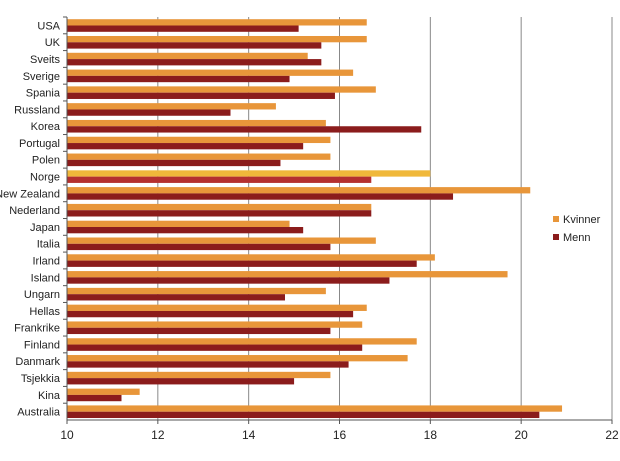 This screenshot has height=461, width=620. What do you see at coordinates (46, 261) in the screenshot?
I see `y-tick-label: Irland` at bounding box center [46, 261].